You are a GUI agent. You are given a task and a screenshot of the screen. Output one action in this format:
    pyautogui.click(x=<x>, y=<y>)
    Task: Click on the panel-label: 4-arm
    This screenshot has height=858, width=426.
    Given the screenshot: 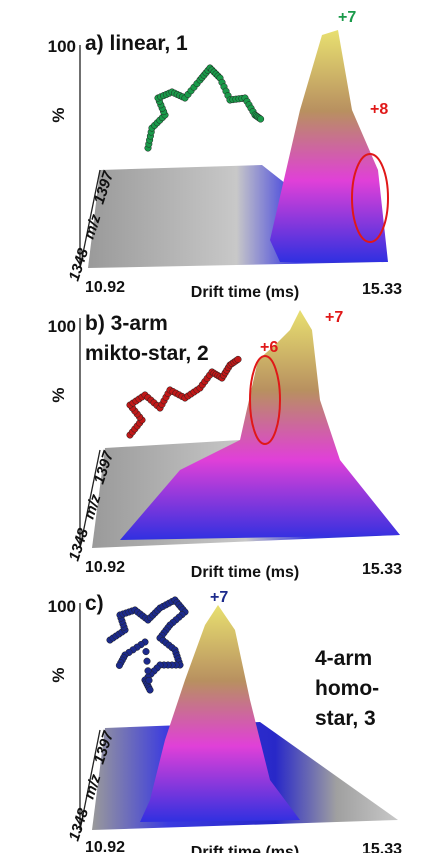 What is the action you would take?
    pyautogui.click(x=343, y=658)
    